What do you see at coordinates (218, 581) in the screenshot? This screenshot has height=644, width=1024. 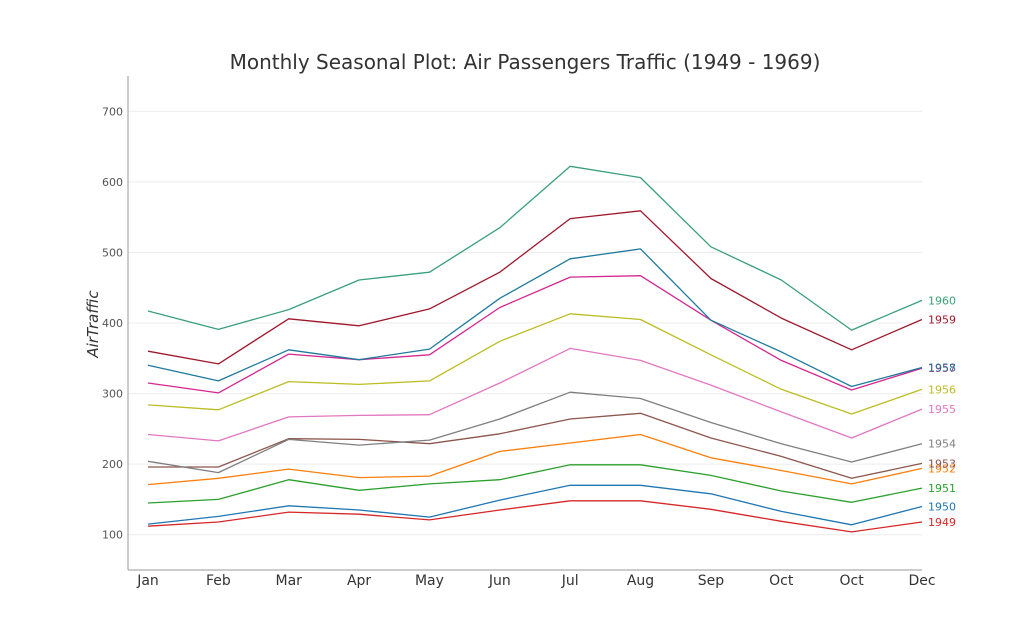 I see `x-tick-label: Feb` at bounding box center [218, 581].